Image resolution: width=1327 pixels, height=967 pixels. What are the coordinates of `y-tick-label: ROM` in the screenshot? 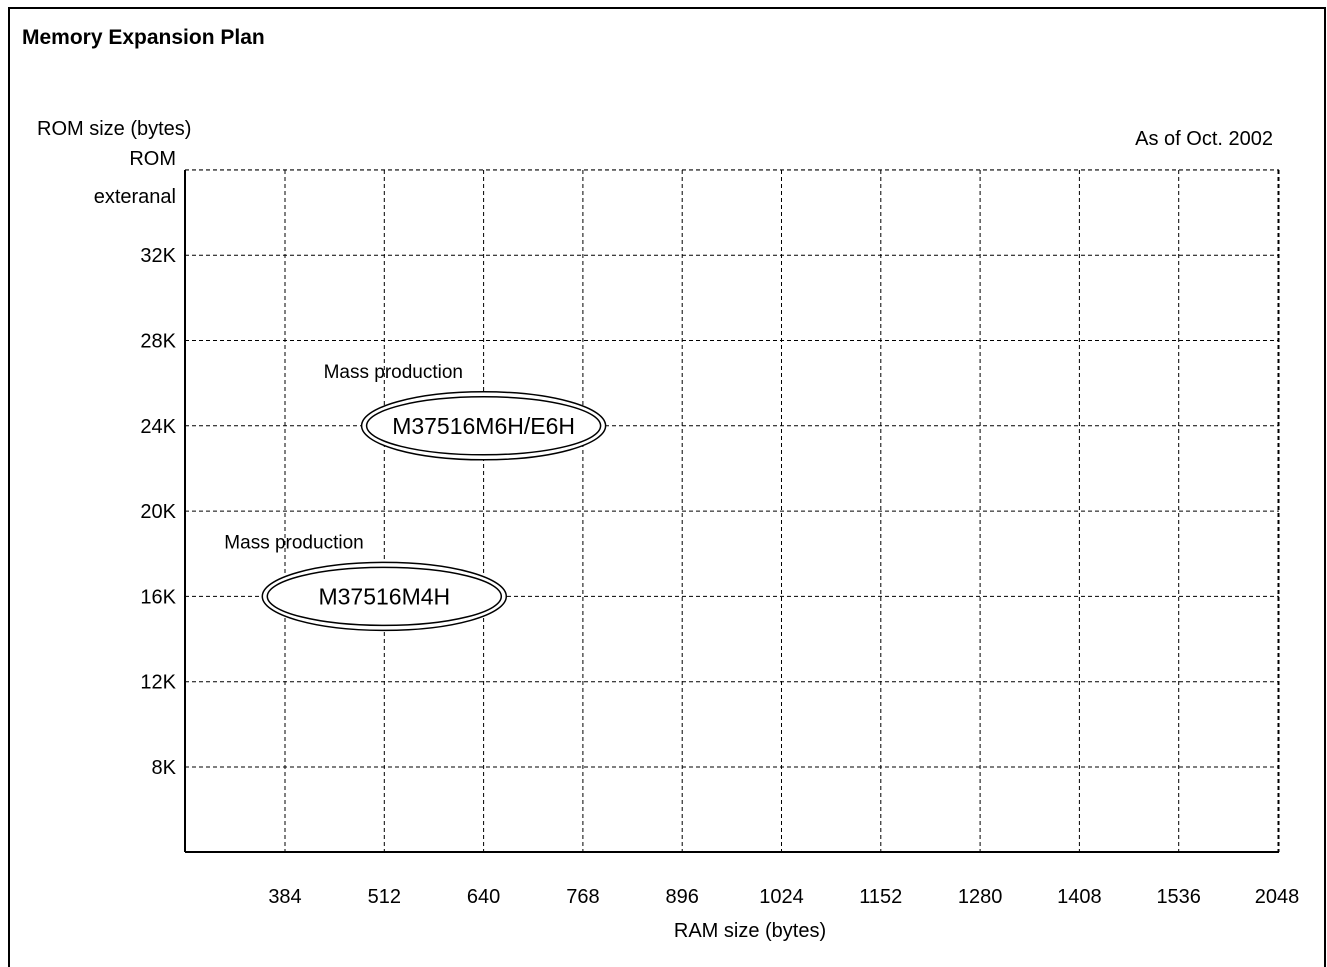 It's located at (152, 159).